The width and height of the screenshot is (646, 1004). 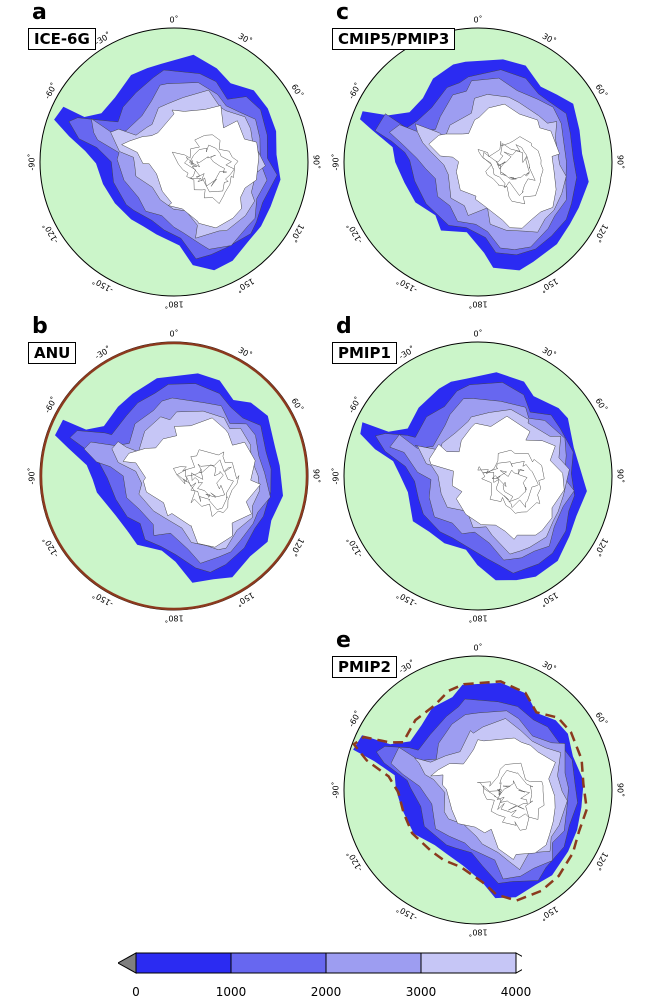 What do you see at coordinates (364, 667) in the screenshot?
I see `panel-label: PMIP2` at bounding box center [364, 667].